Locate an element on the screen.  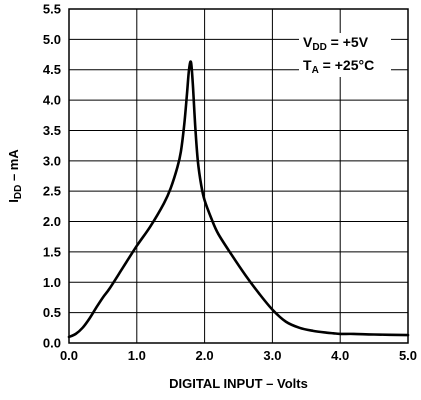
annotation-vdd-main: V is located at coordinates (308, 42).